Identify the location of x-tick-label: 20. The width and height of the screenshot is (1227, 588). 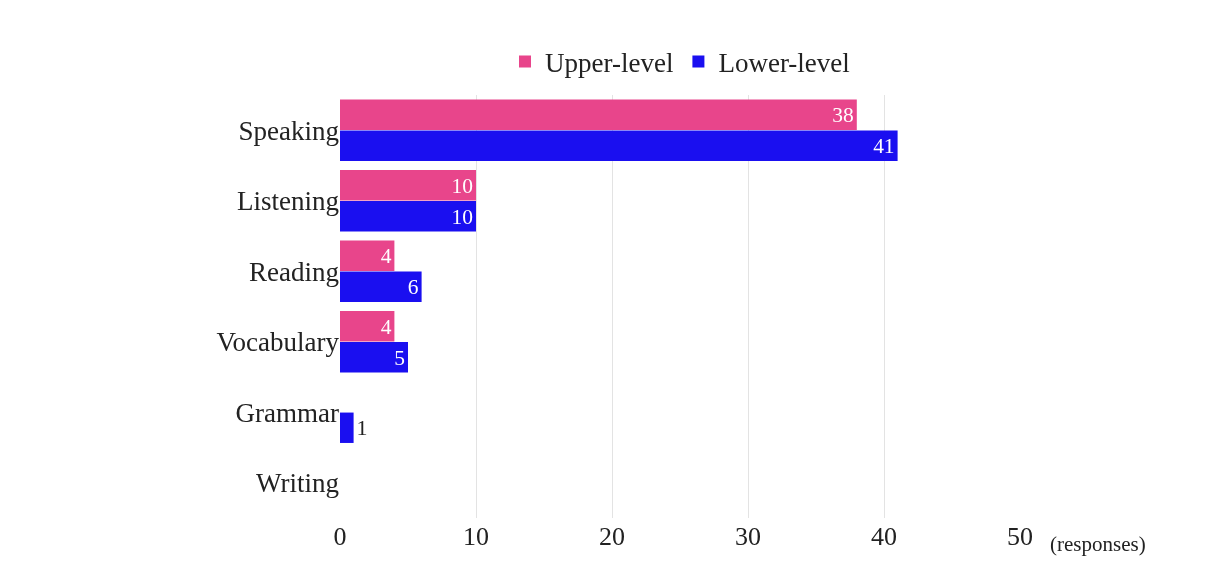
(612, 536).